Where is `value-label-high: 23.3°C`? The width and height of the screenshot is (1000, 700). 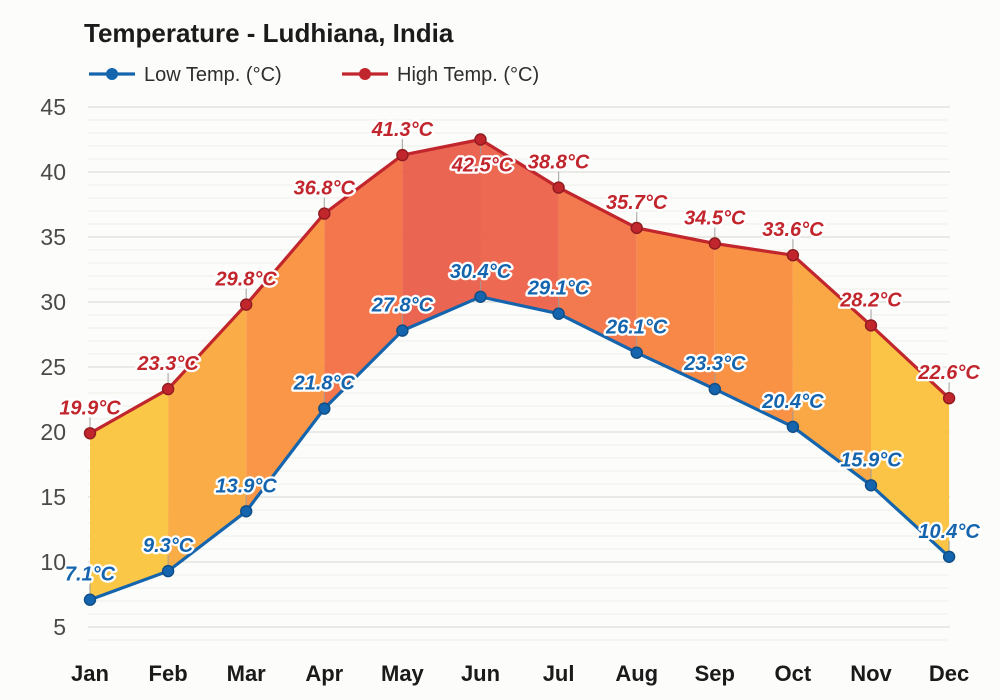
value-label-high: 23.3°C is located at coordinates (167, 364).